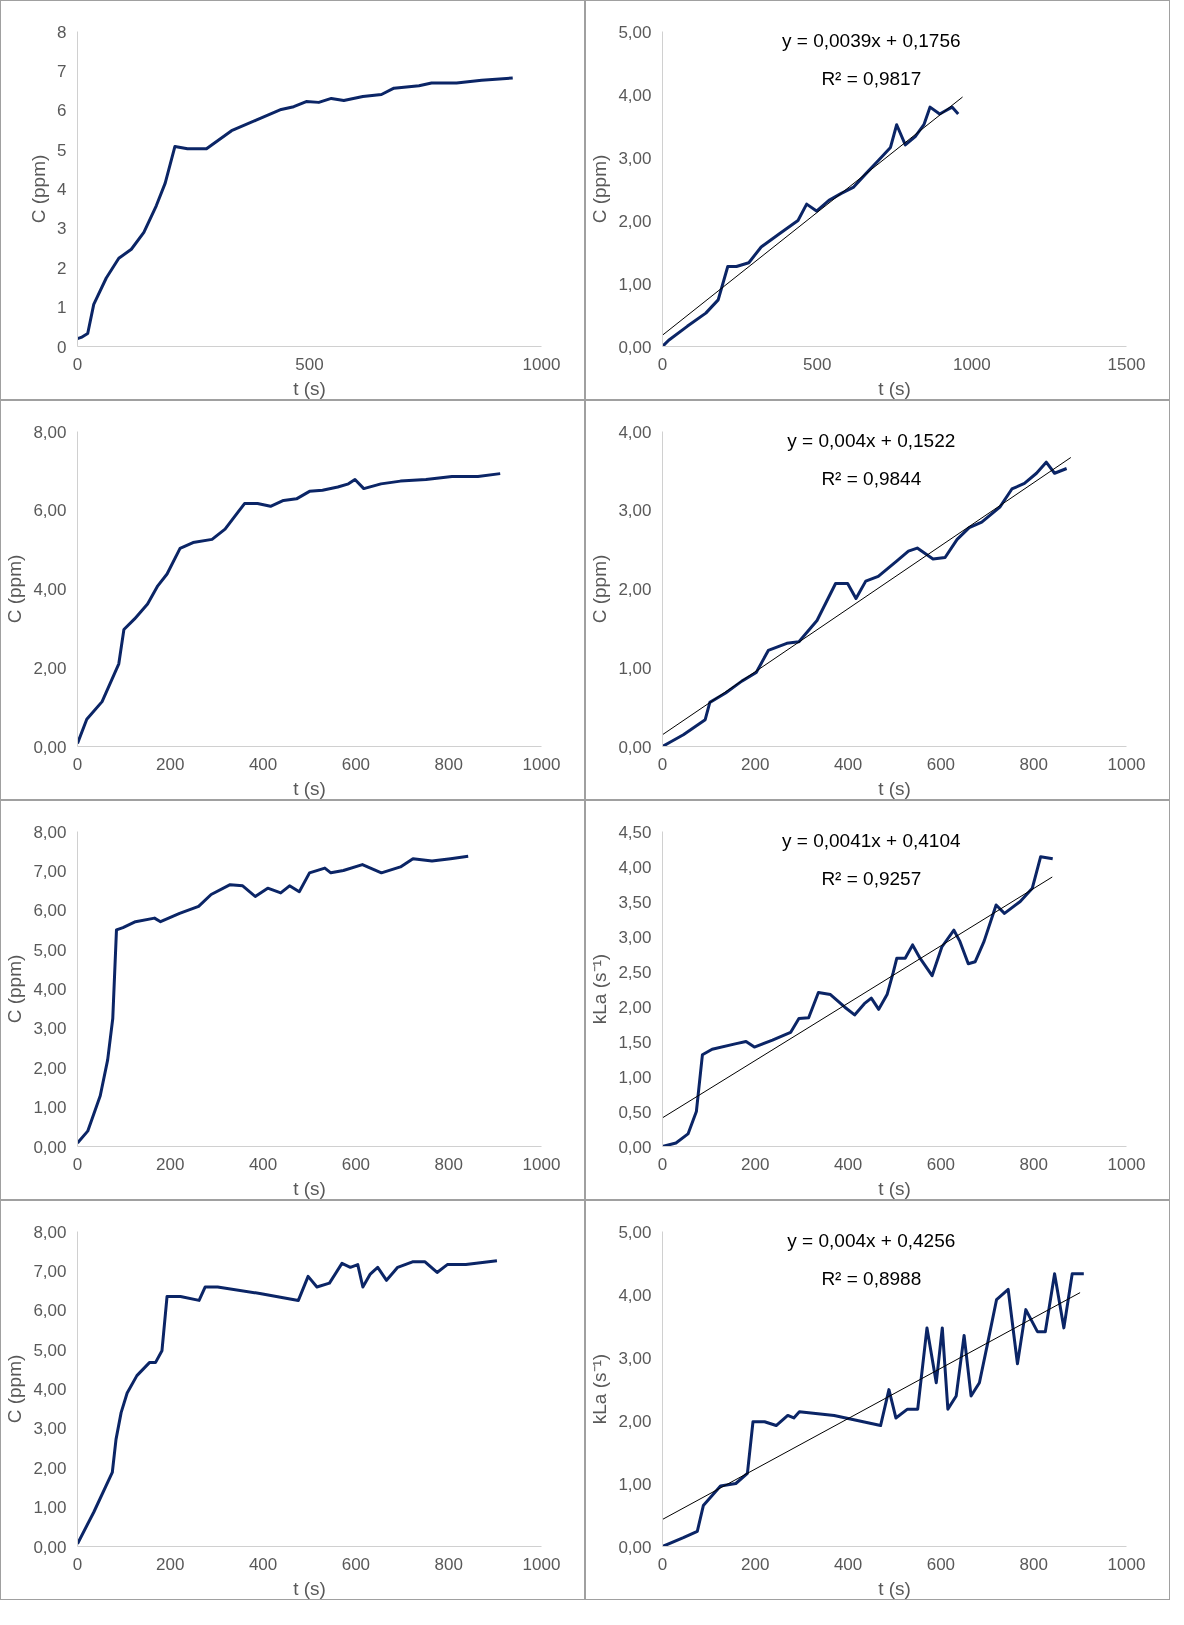 This screenshot has width=1184, height=1625. What do you see at coordinates (62, 268) in the screenshot?
I see `y-tick-label: 2` at bounding box center [62, 268].